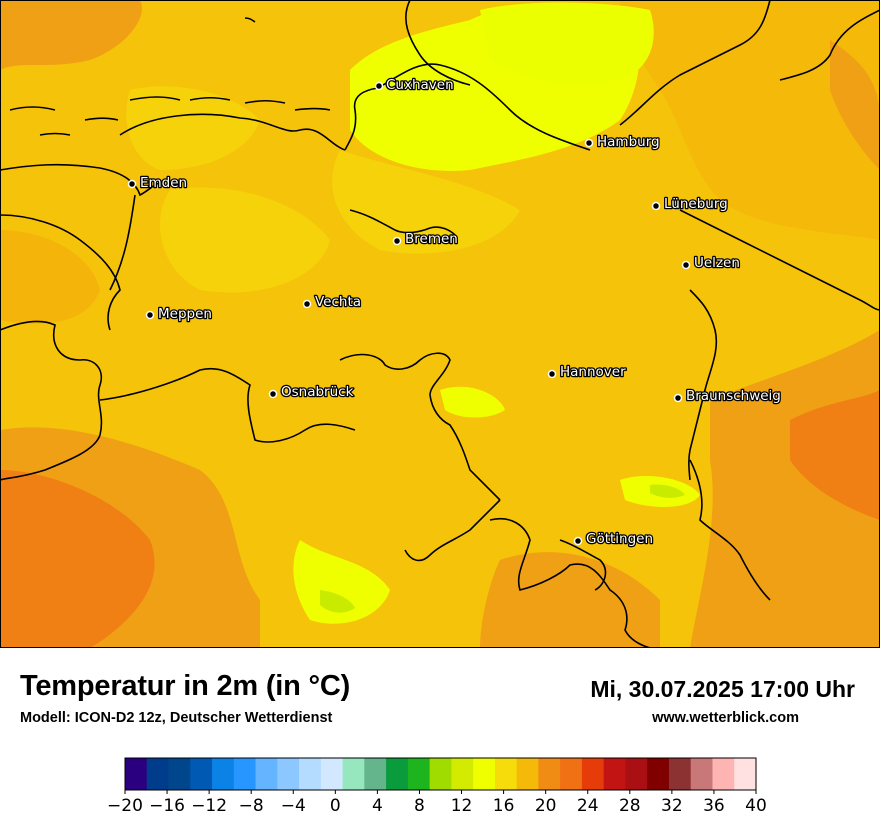  What do you see at coordinates (317, 392) in the screenshot?
I see `city-label: Osnabrück` at bounding box center [317, 392].